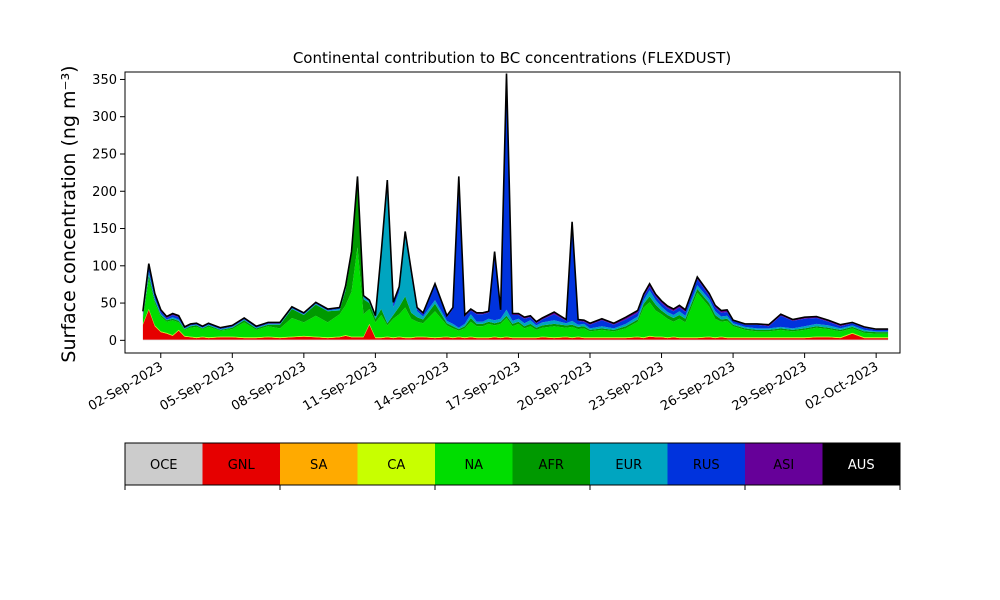  I want to click on y-axis: 0 50 100 150 200 250 300 350, so click(108, 211).